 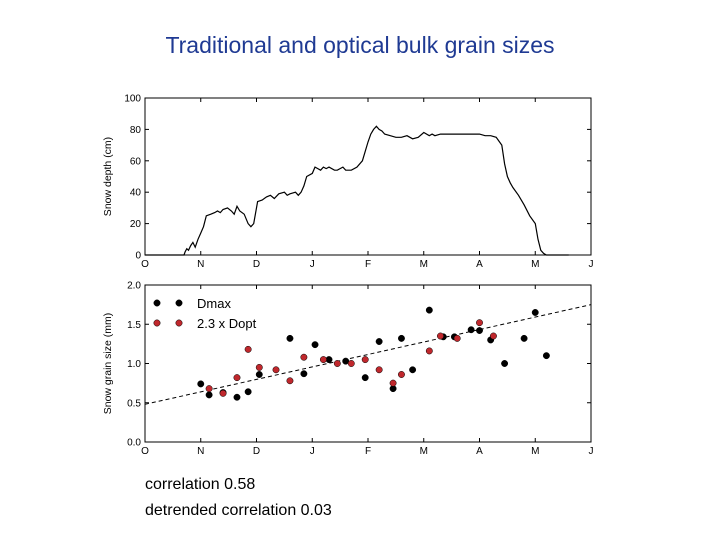 What do you see at coordinates (108, 176) in the screenshot?
I see `depth-ylabel: Snow depth (cm)` at bounding box center [108, 176].